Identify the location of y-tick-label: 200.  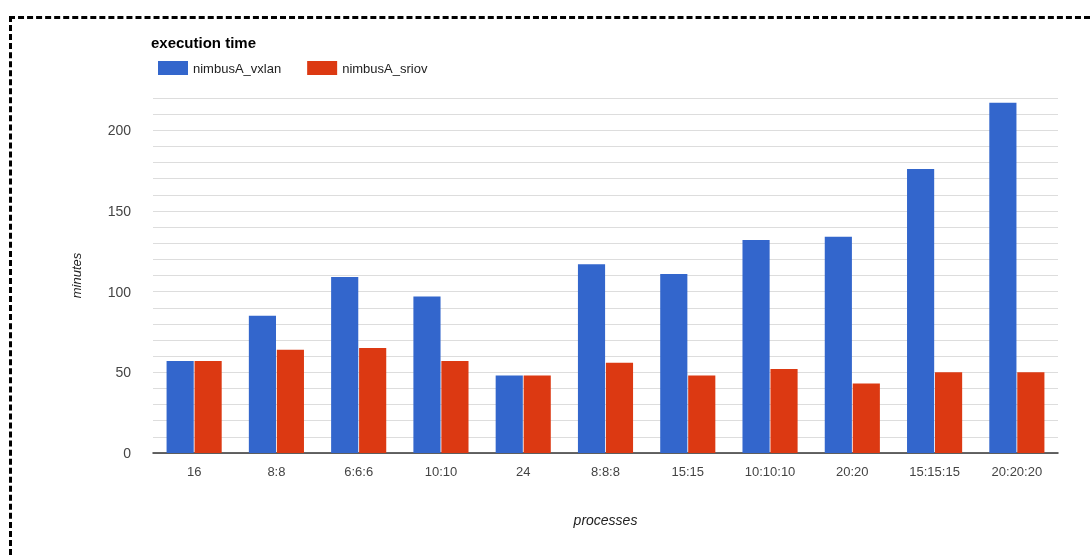
(119, 130).